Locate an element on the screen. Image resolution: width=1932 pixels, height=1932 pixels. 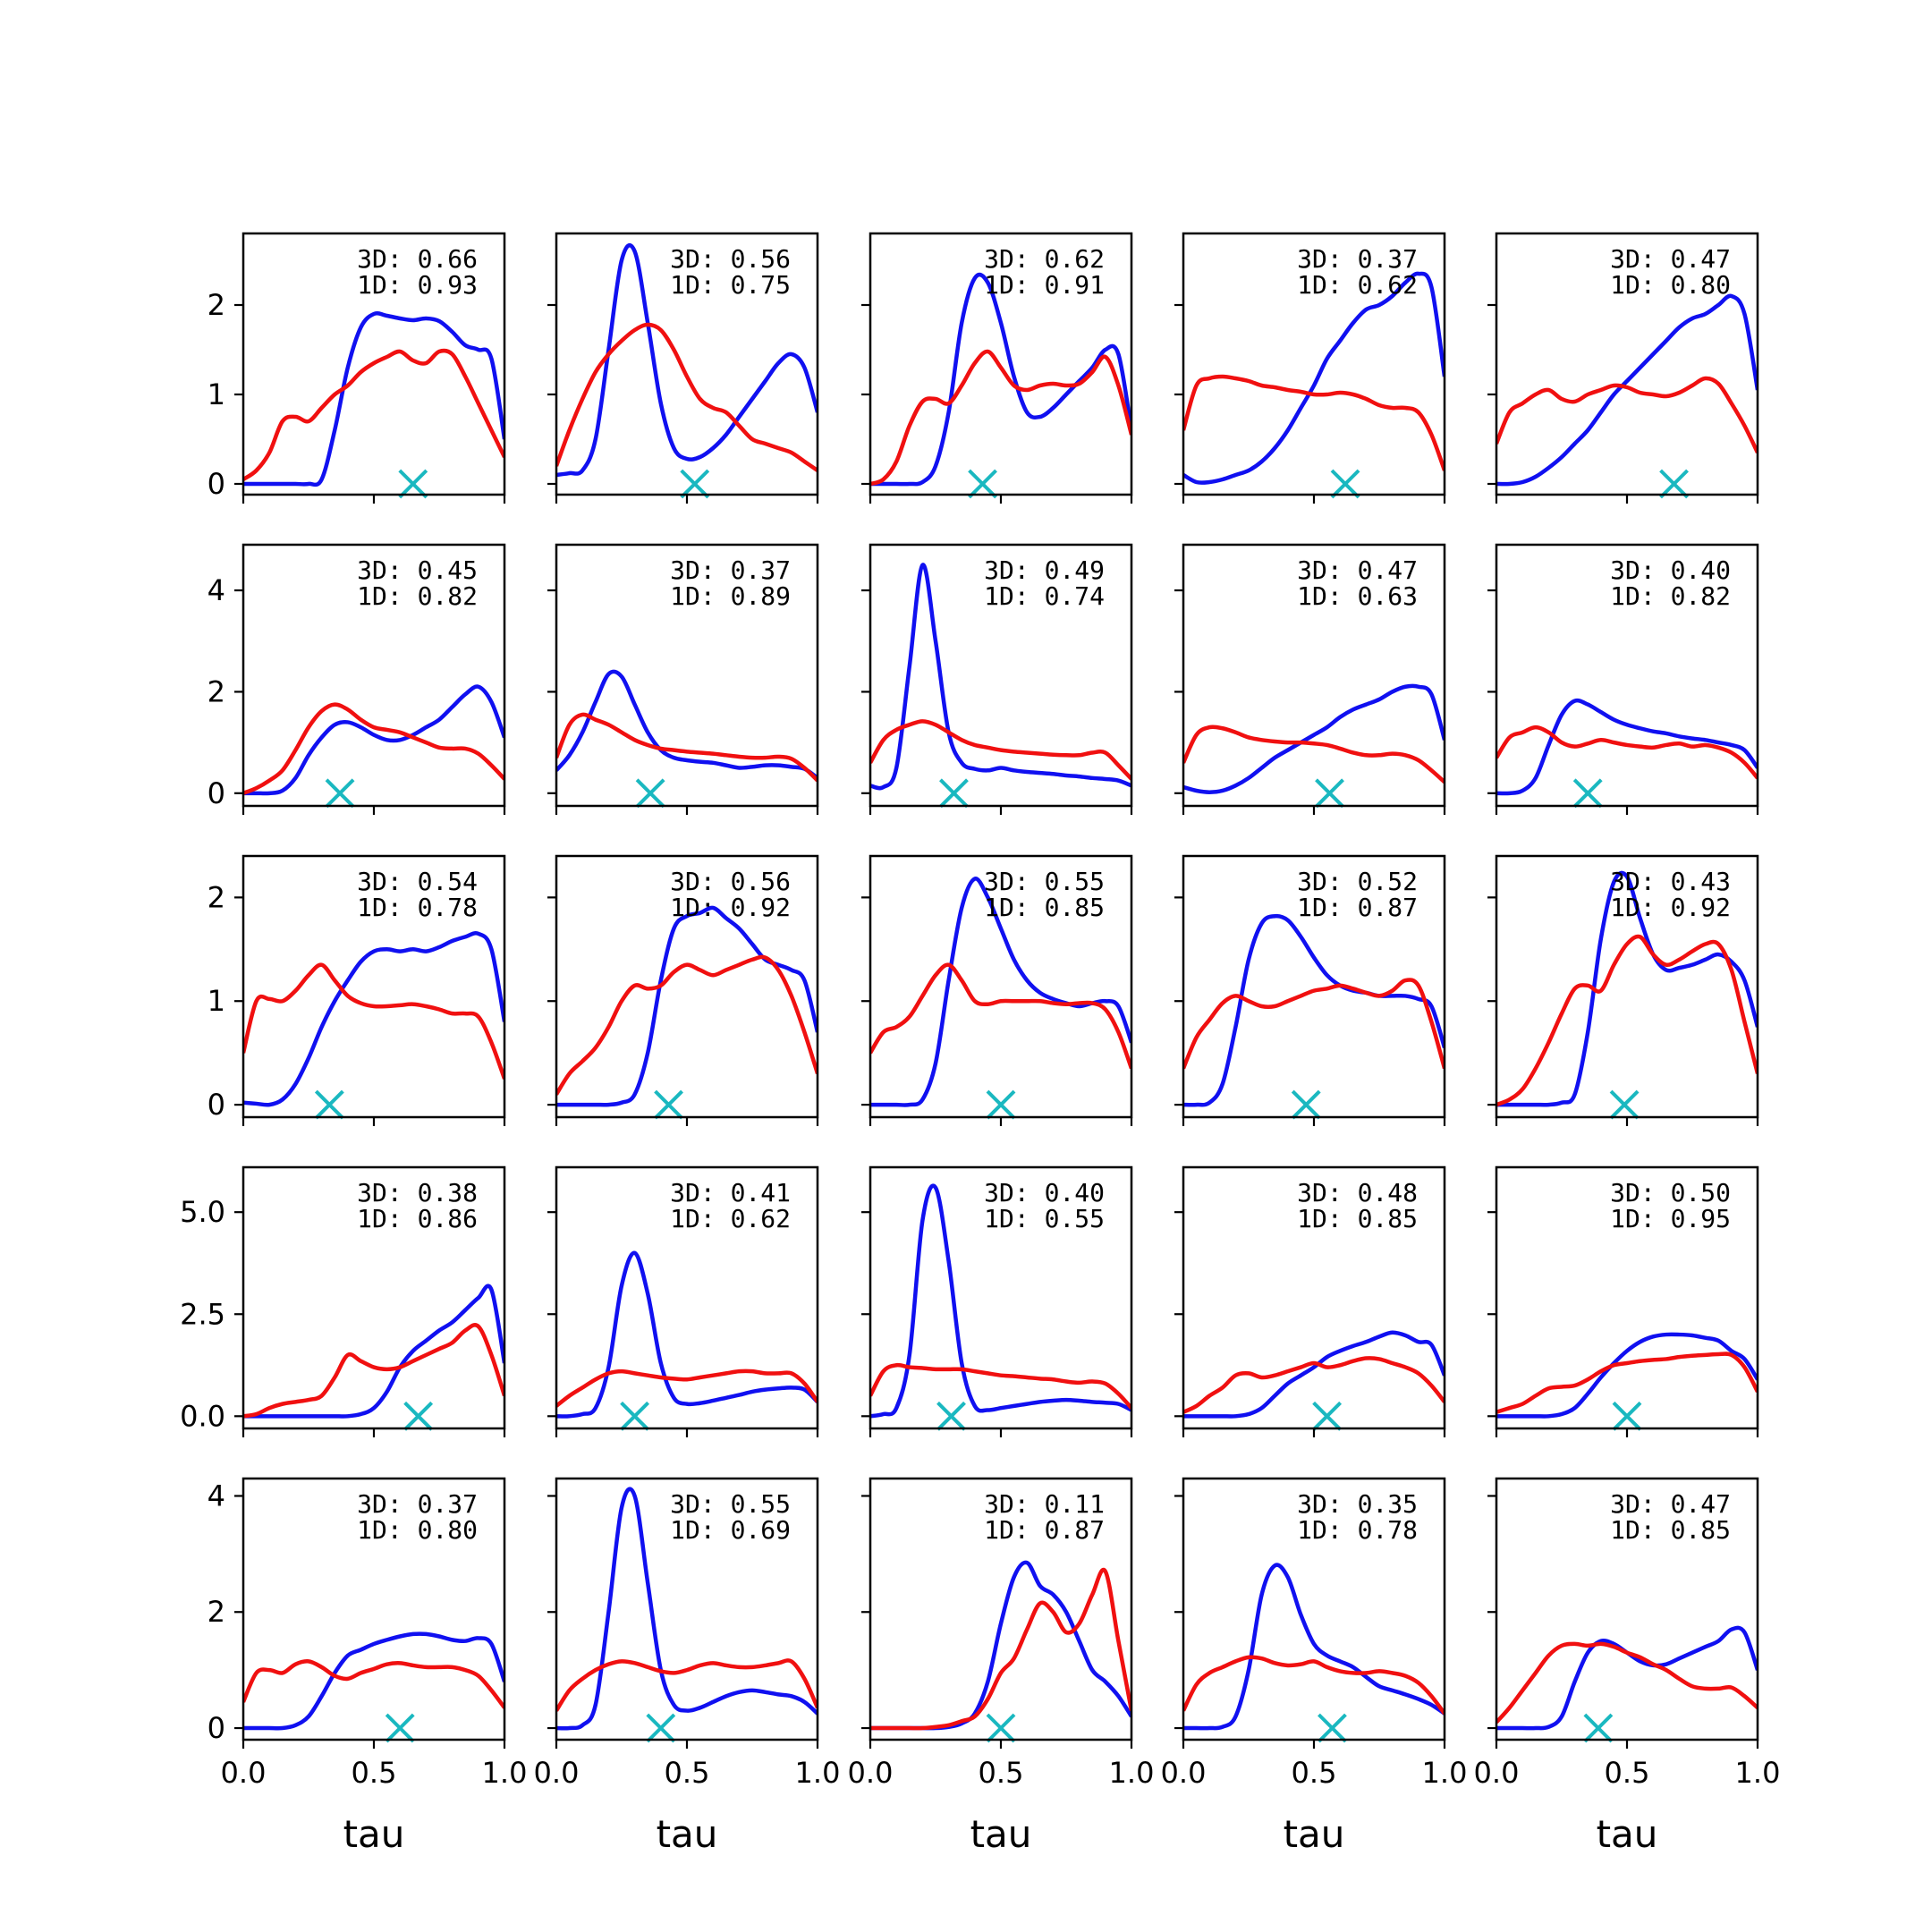
annotation-3d: 3D: 0.38 is located at coordinates (417, 1193).